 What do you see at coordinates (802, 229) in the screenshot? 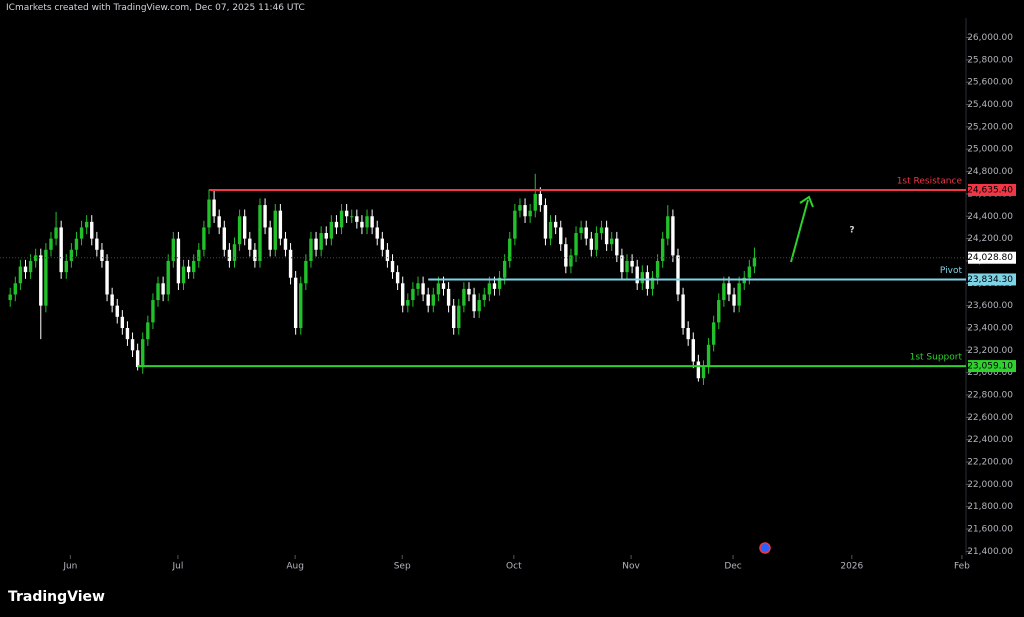
I see `arrow` at bounding box center [802, 229].